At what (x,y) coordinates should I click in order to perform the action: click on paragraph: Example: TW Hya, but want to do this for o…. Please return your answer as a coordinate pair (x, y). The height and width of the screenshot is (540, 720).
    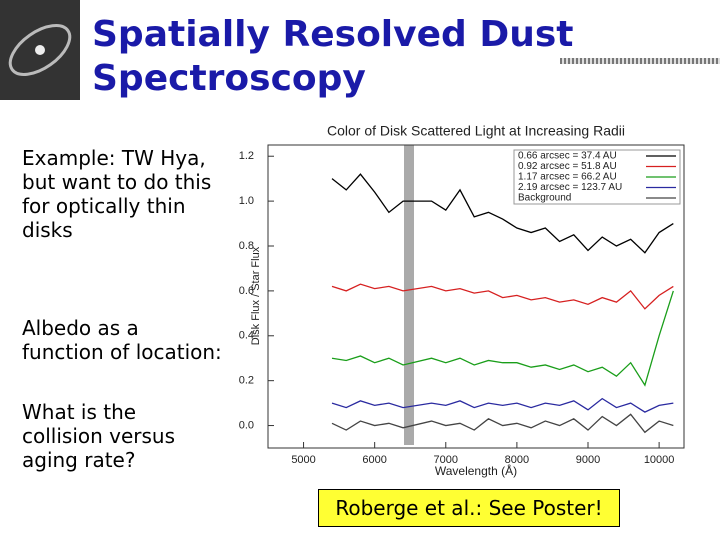
    Looking at the image, I should click on (116, 194).